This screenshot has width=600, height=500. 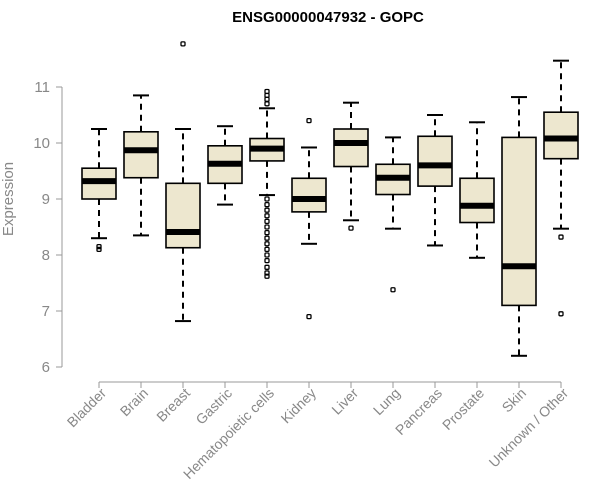 What do you see at coordinates (87, 408) in the screenshot?
I see `x-tick-label: Bladder` at bounding box center [87, 408].